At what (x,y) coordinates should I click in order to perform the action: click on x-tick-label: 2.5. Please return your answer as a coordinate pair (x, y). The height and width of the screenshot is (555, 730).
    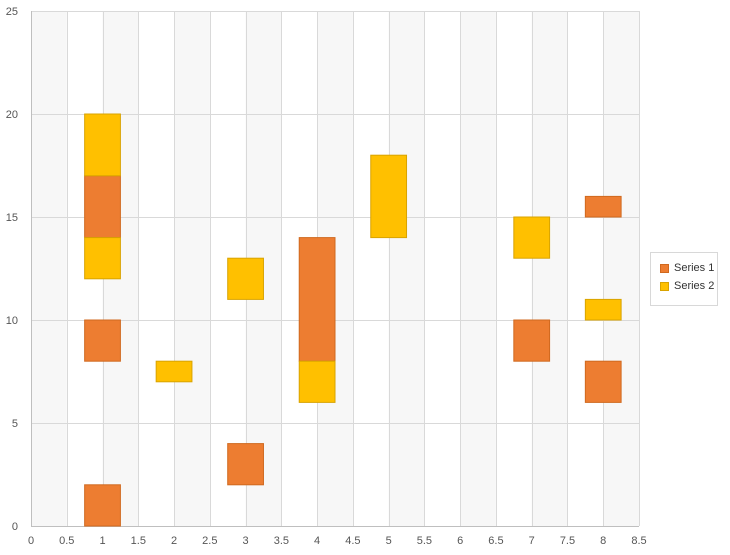
    Looking at the image, I should click on (209, 541).